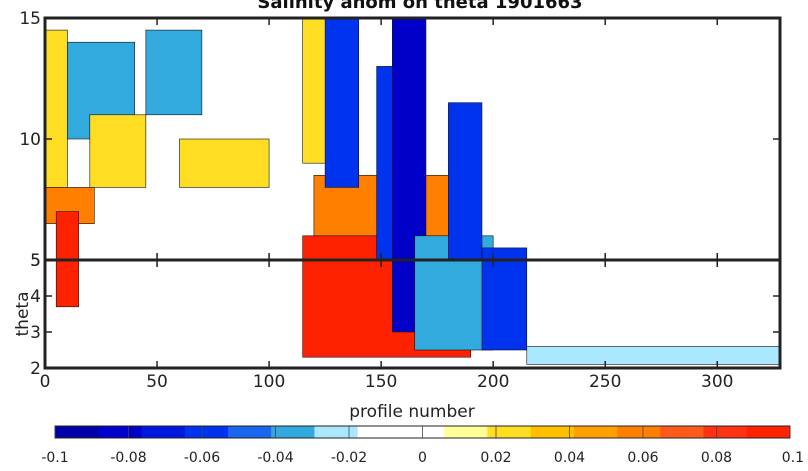  I want to click on colorbar-tick-label: -0.08, so click(128, 458).